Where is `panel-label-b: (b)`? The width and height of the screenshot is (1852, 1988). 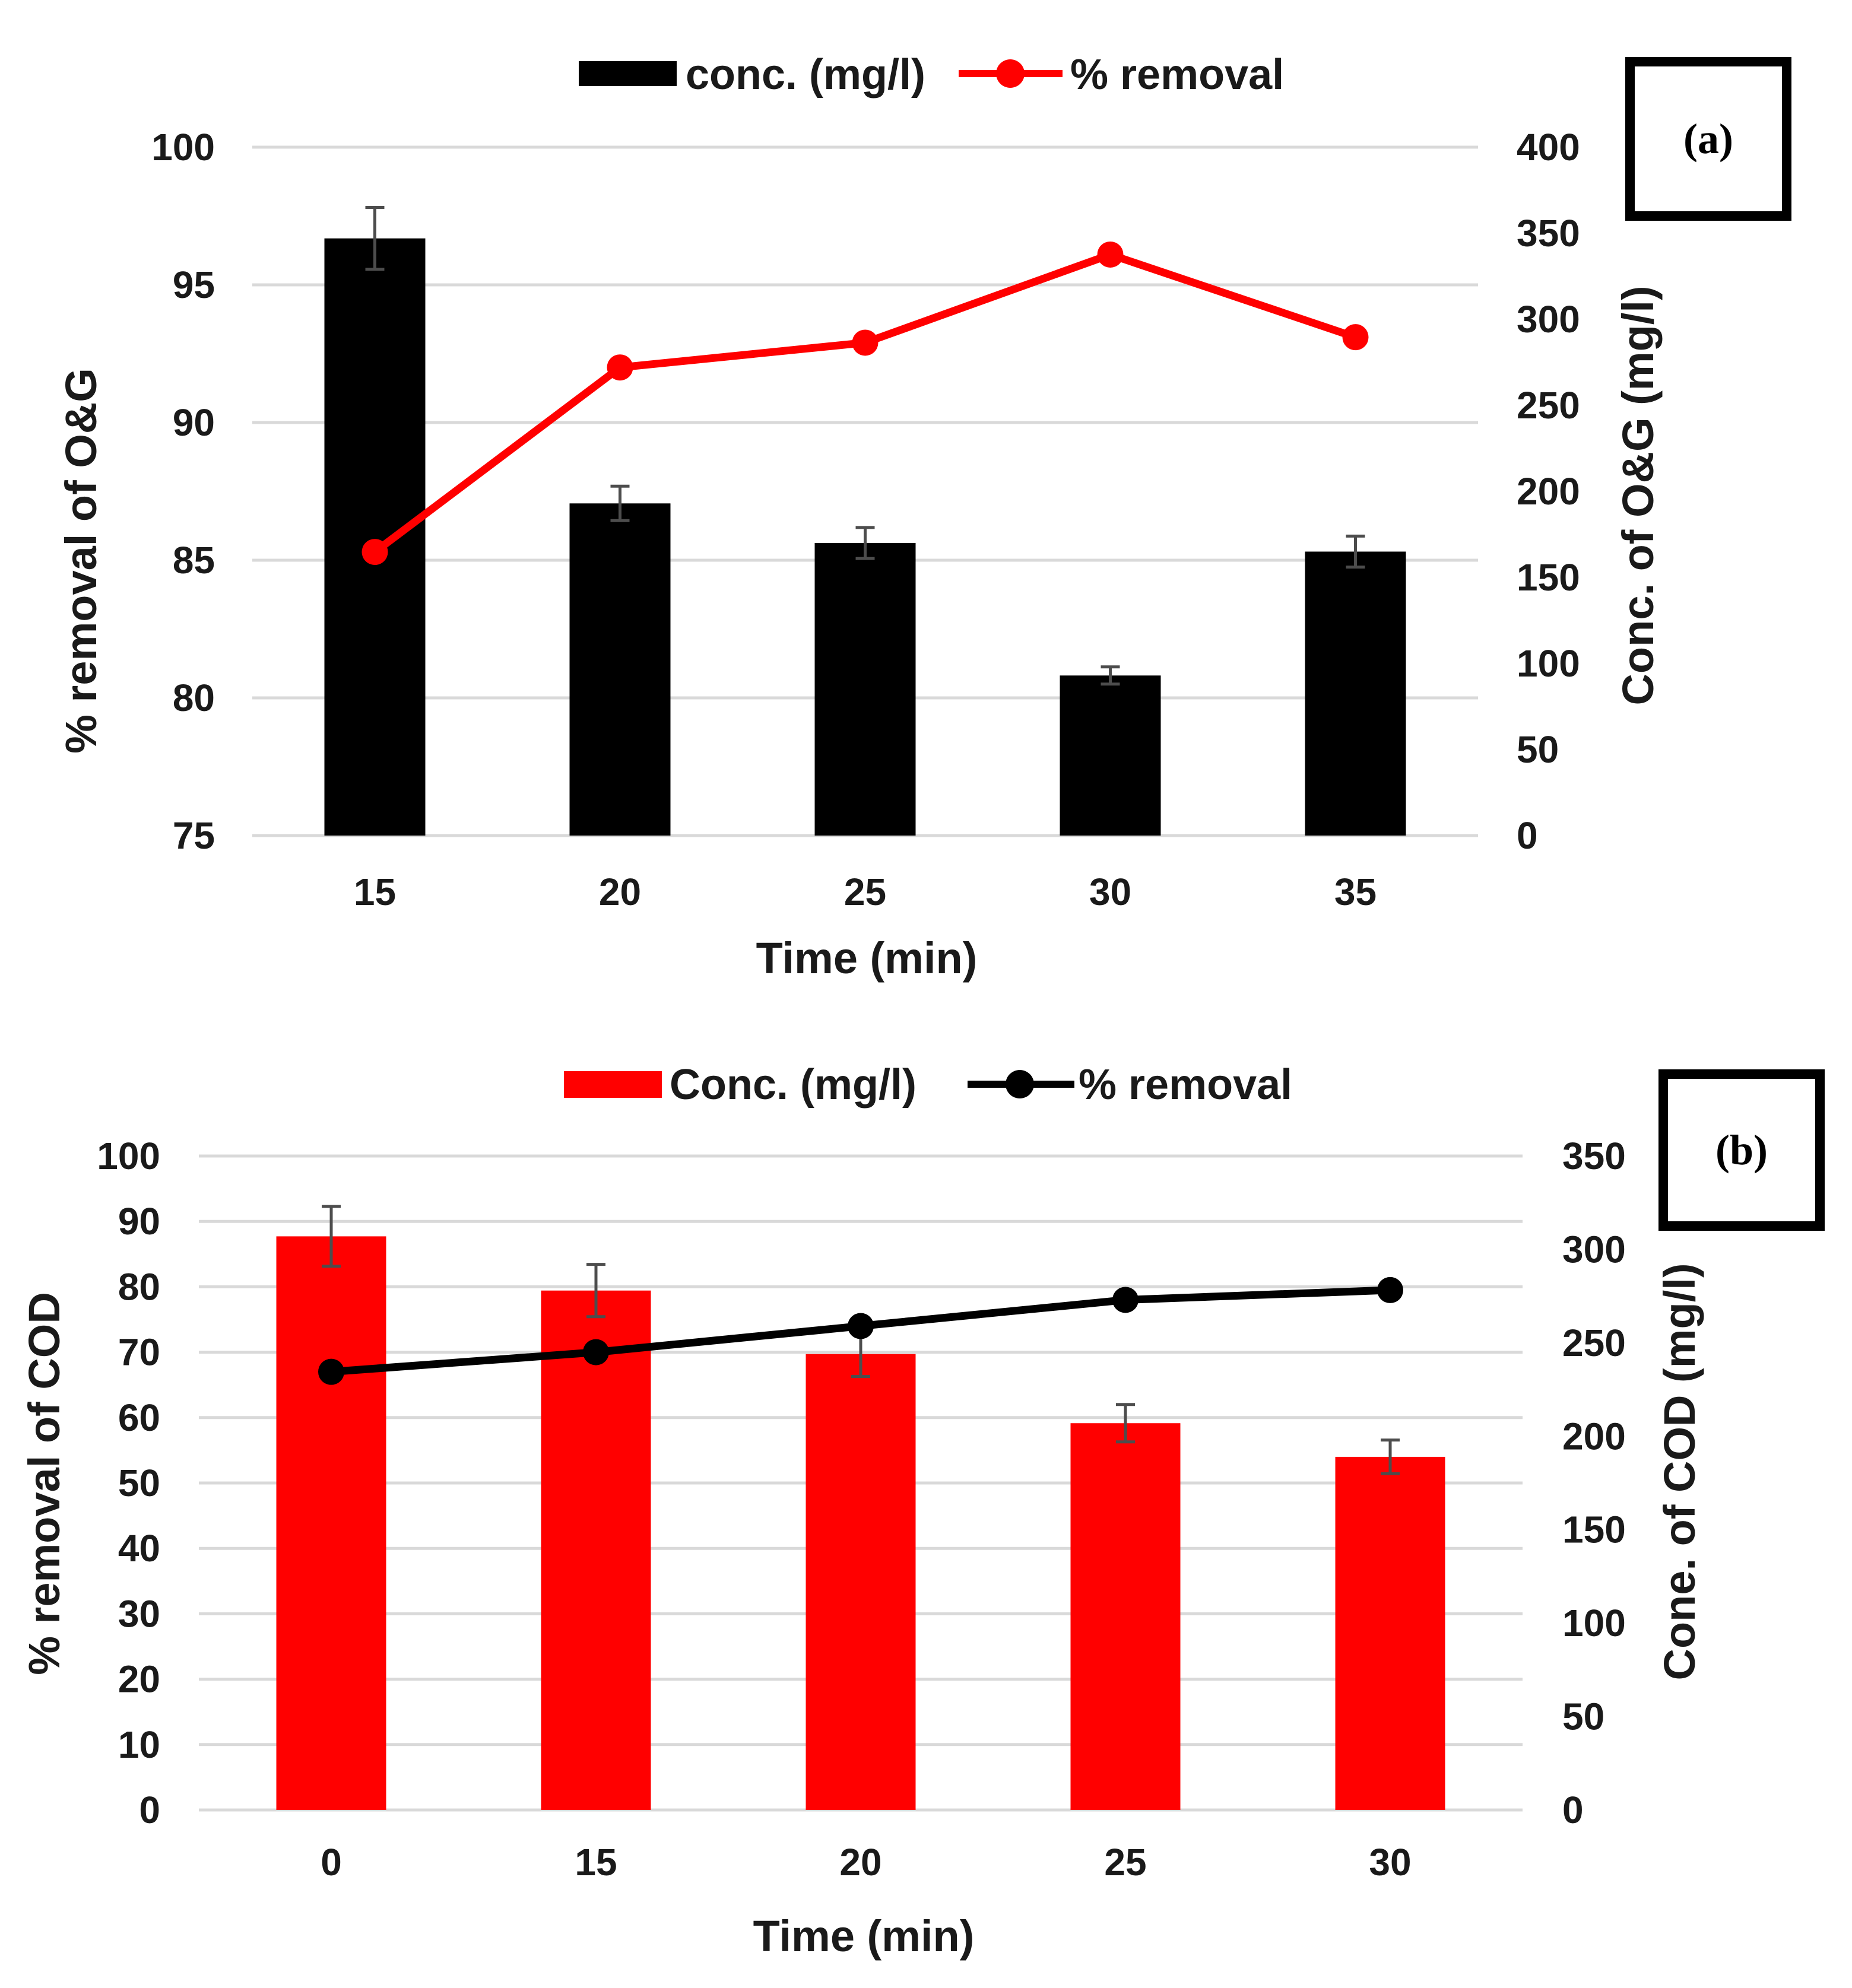 panel-label-b: (b) is located at coordinates (1741, 1150).